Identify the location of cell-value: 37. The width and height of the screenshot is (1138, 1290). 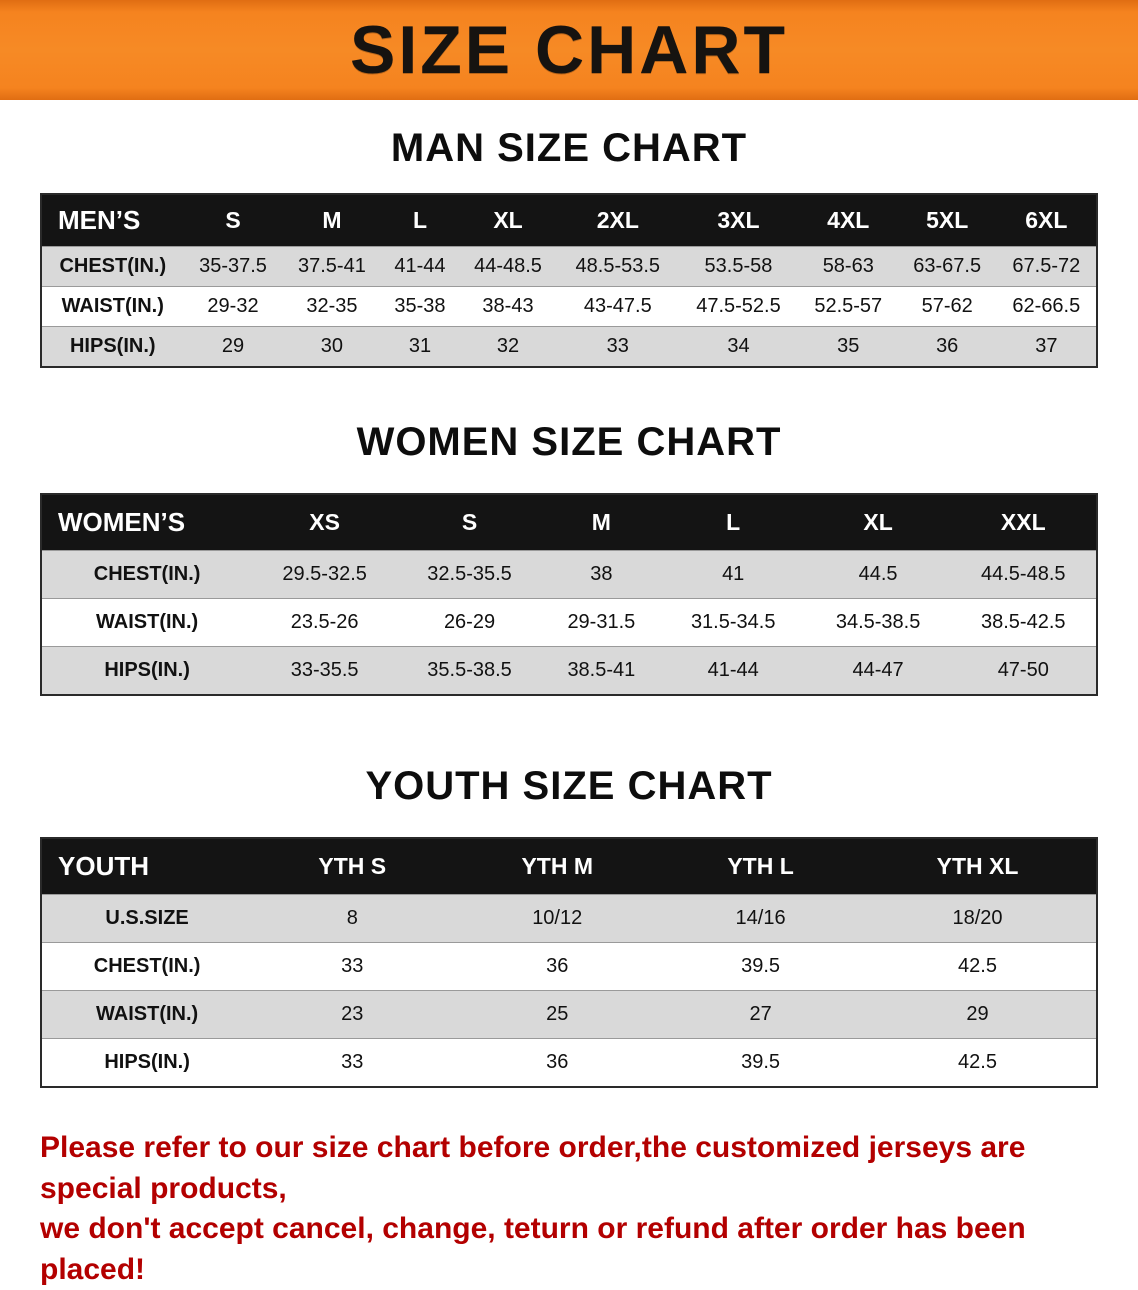
(1046, 346).